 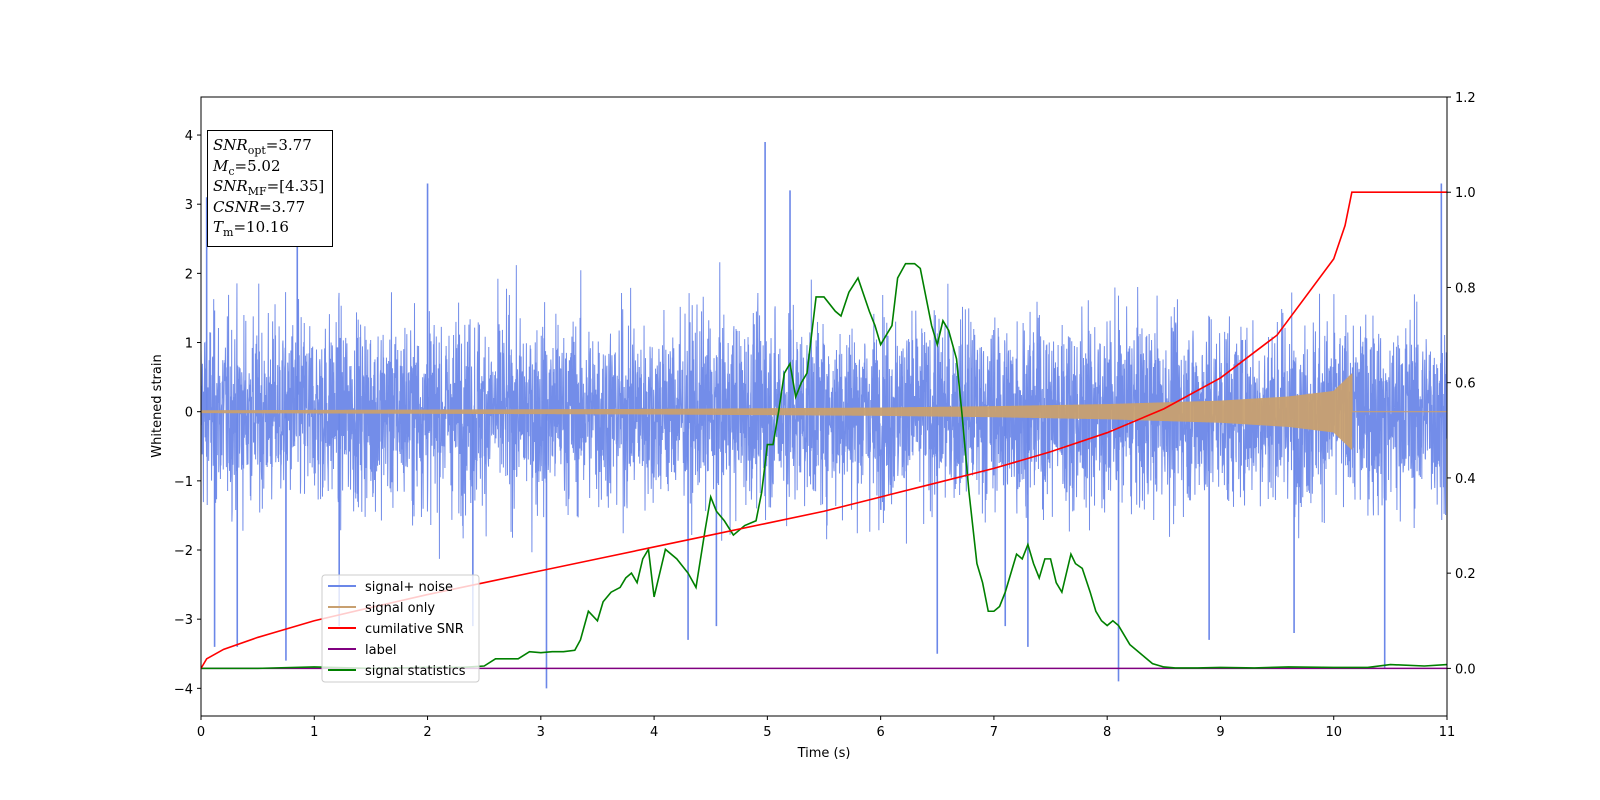 I want to click on y-left-tick-label: −1, so click(x=183, y=482).